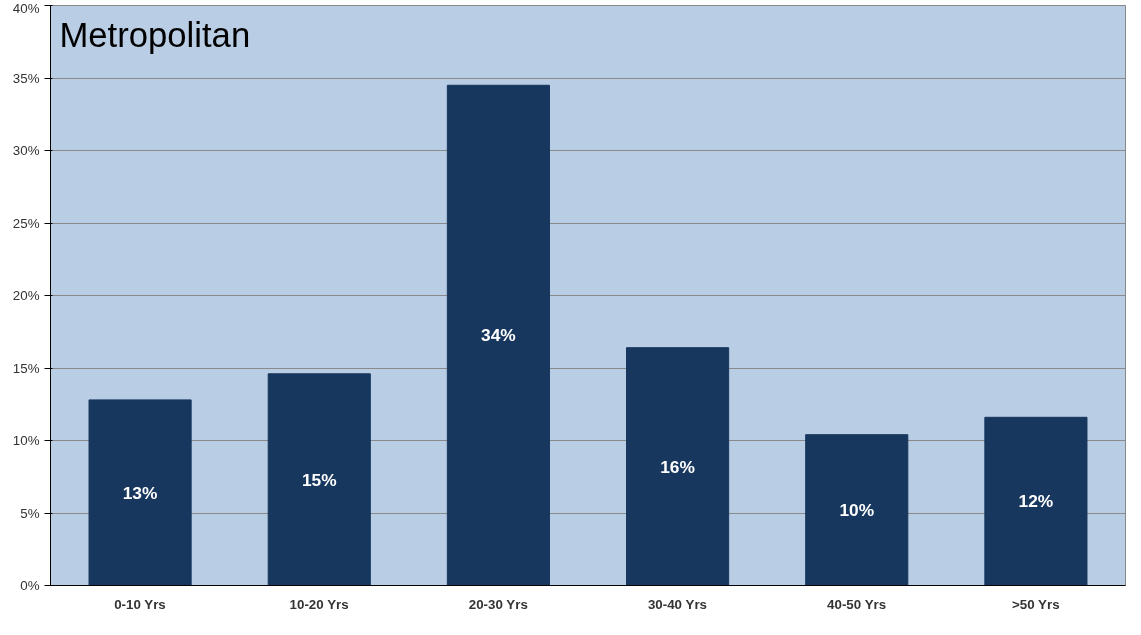 Image resolution: width=1141 pixels, height=635 pixels. Describe the element at coordinates (26, 295) in the screenshot. I see `y-tick-label: 20%` at that location.